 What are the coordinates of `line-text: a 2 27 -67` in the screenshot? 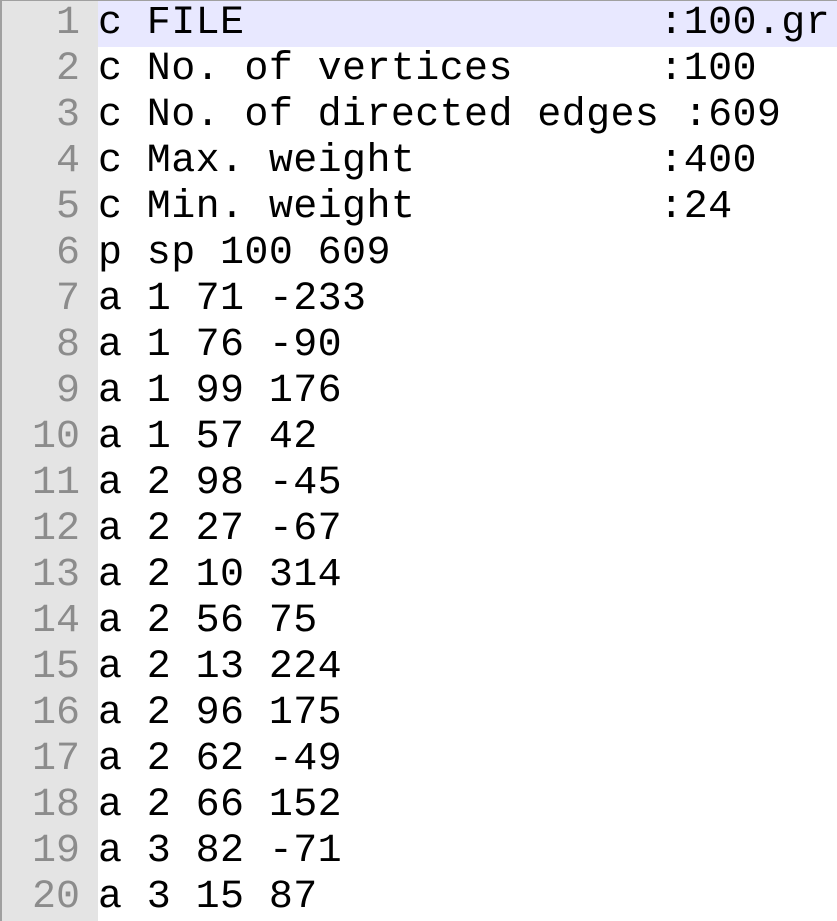 It's located at (220, 529).